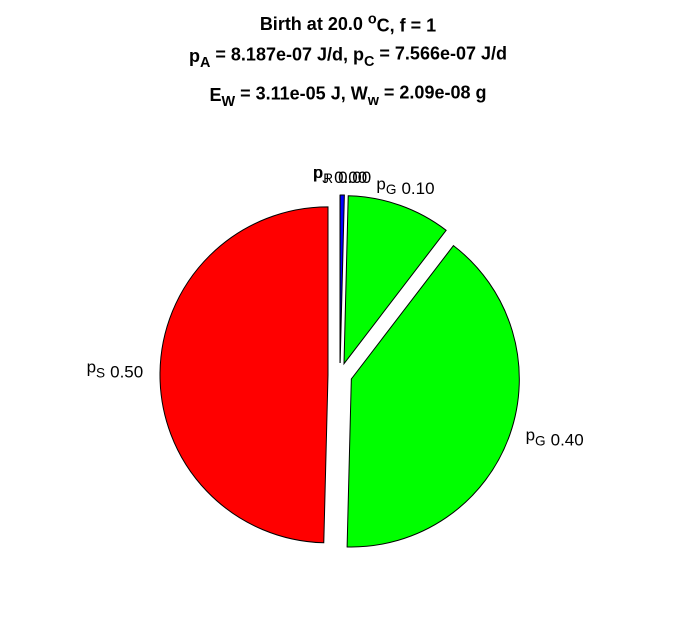  I want to click on text-part: W, so click(229, 102).